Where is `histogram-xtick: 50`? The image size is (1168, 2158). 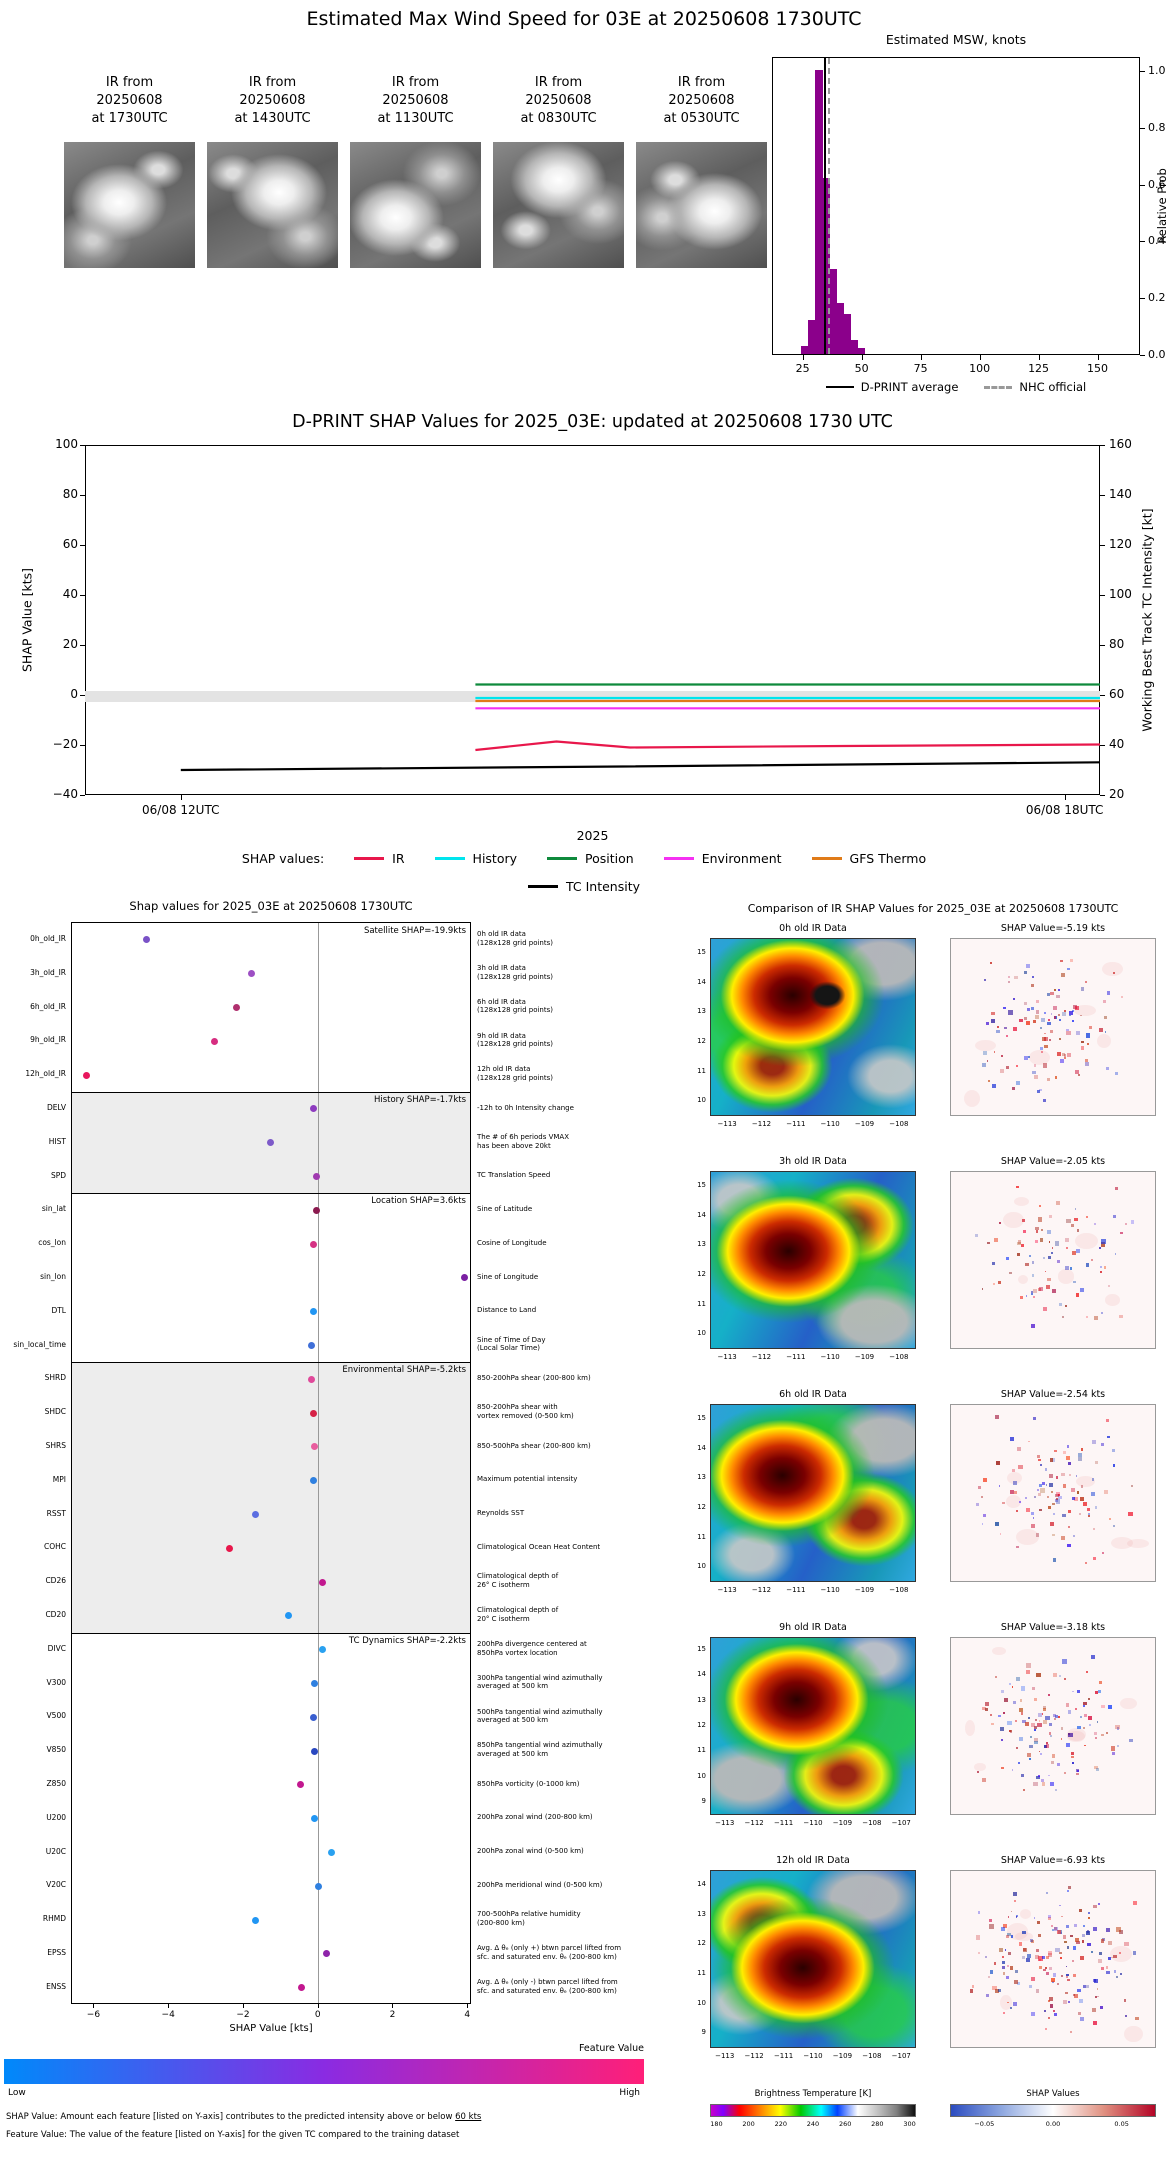
histogram-xtick: 50 is located at coordinates (861, 368).